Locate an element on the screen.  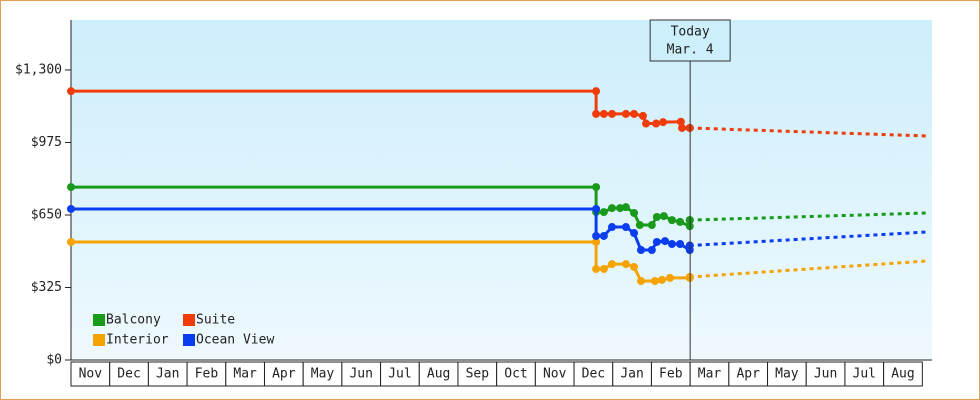
x-tick-label: Oct is located at coordinates (515, 374).